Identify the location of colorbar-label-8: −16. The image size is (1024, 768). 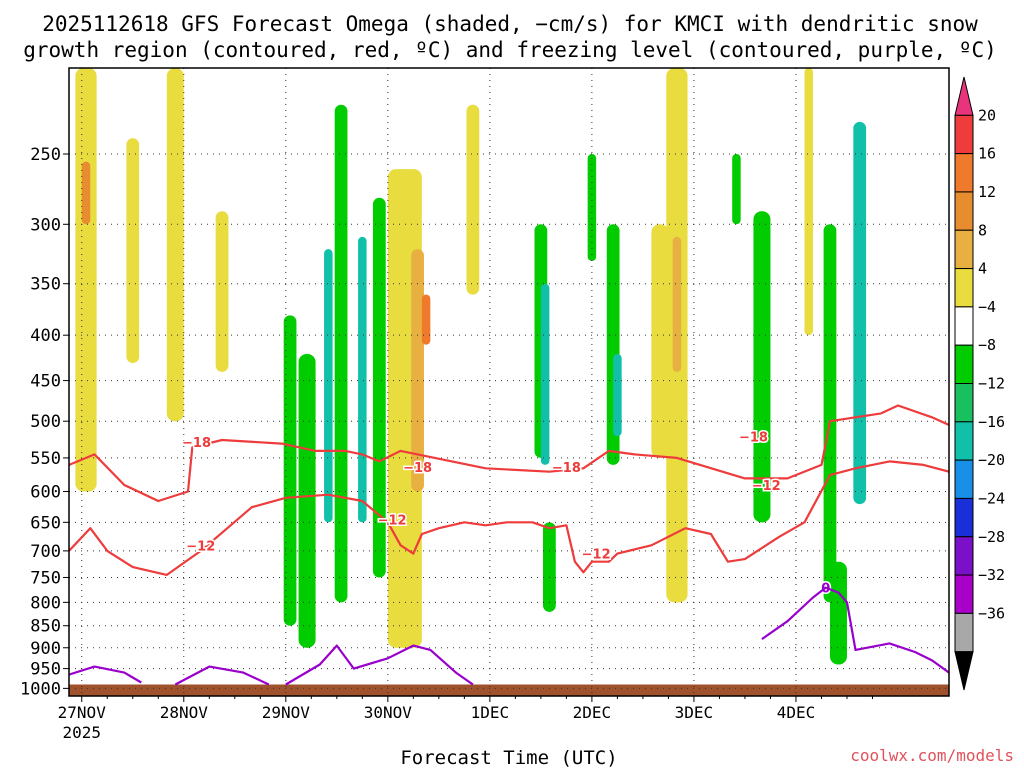
(991, 422).